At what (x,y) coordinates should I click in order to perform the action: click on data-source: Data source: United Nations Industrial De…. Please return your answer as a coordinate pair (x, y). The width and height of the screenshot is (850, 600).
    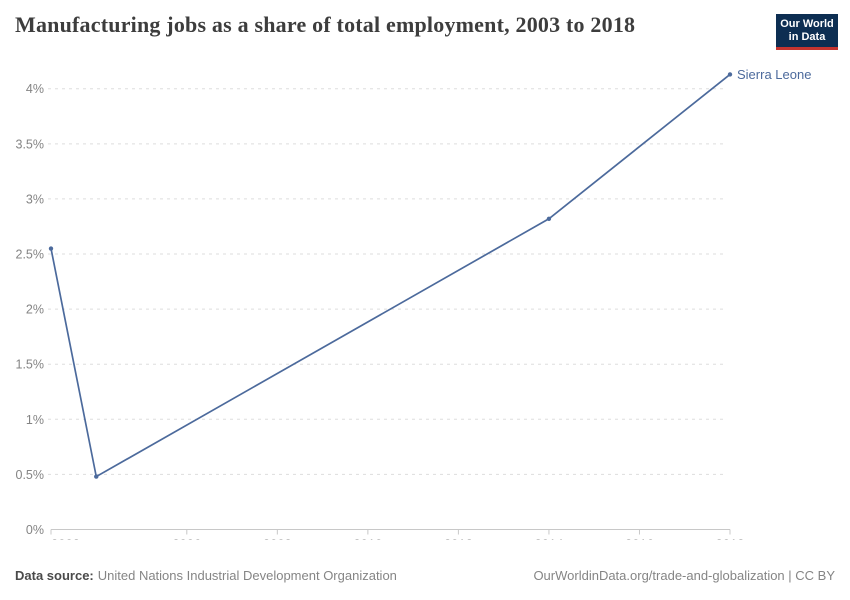
    Looking at the image, I should click on (206, 575).